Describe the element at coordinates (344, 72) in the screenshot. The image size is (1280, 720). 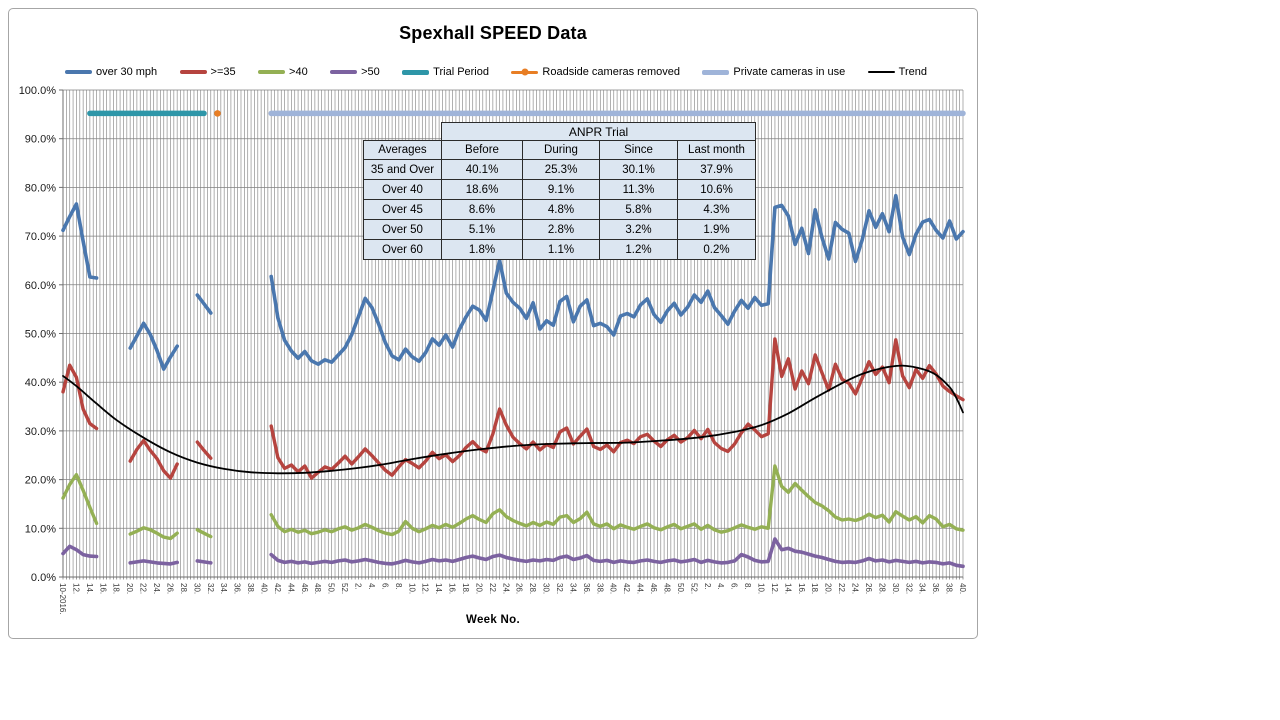
I see `legend-key-50-icon` at that location.